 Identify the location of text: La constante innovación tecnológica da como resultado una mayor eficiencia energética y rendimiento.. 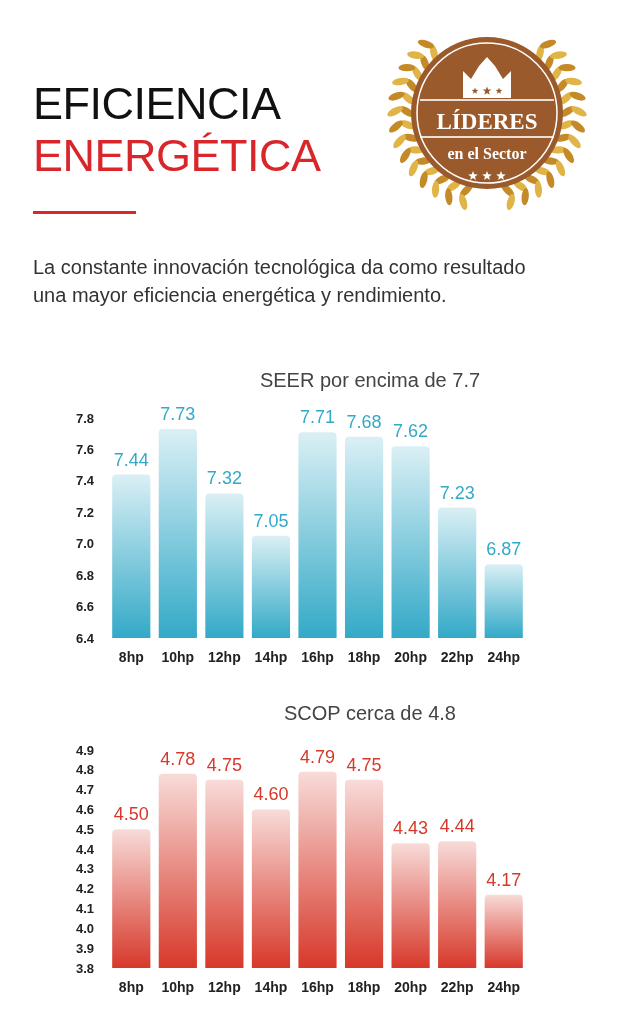
(280, 281).